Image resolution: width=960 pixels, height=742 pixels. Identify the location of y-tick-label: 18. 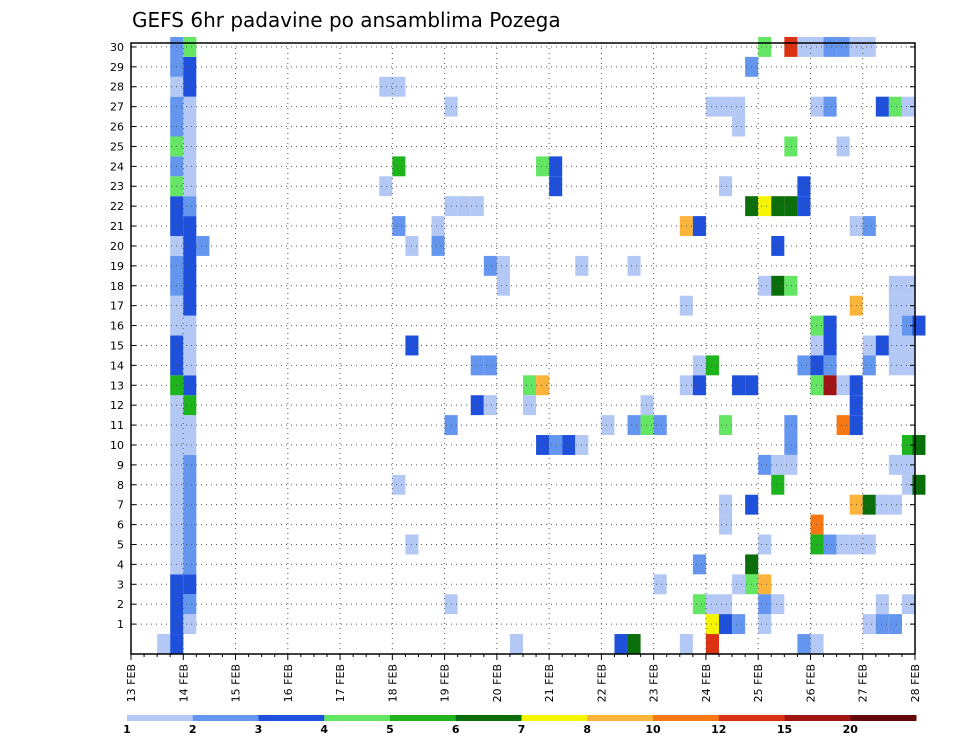
(117, 286).